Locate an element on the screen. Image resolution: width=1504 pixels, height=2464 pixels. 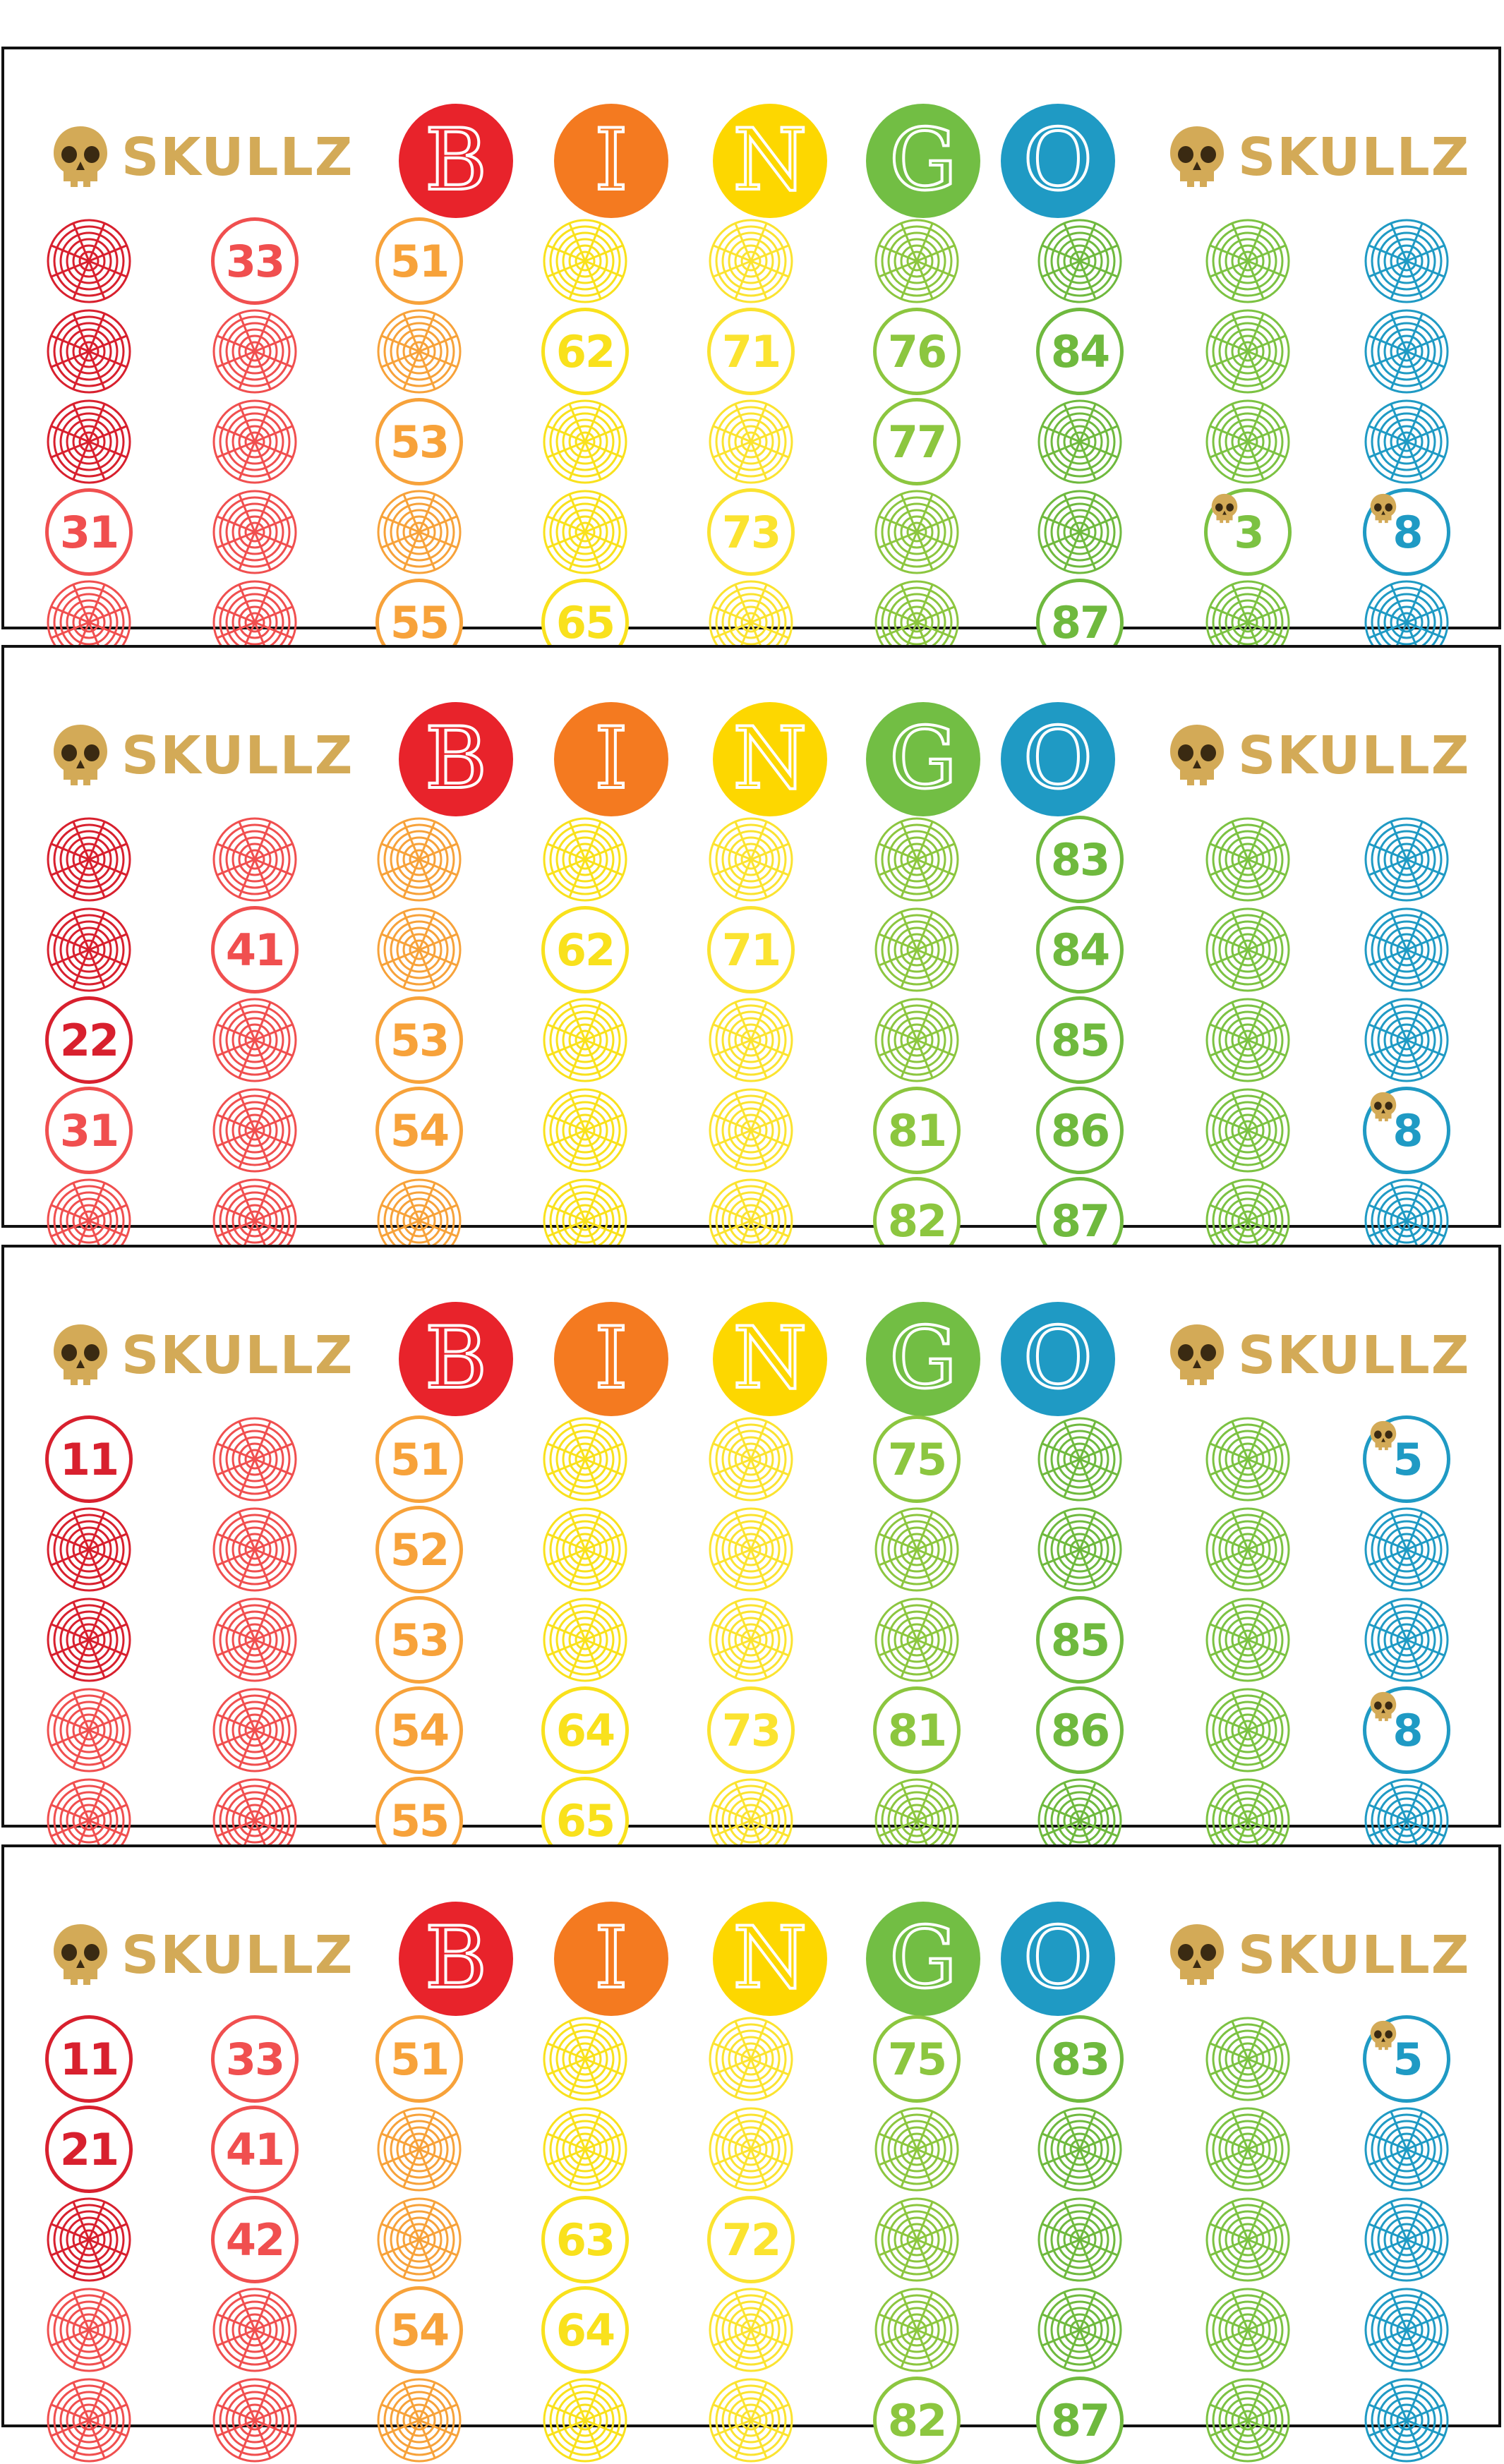
number-cell: 73 is located at coordinates (751, 1730).